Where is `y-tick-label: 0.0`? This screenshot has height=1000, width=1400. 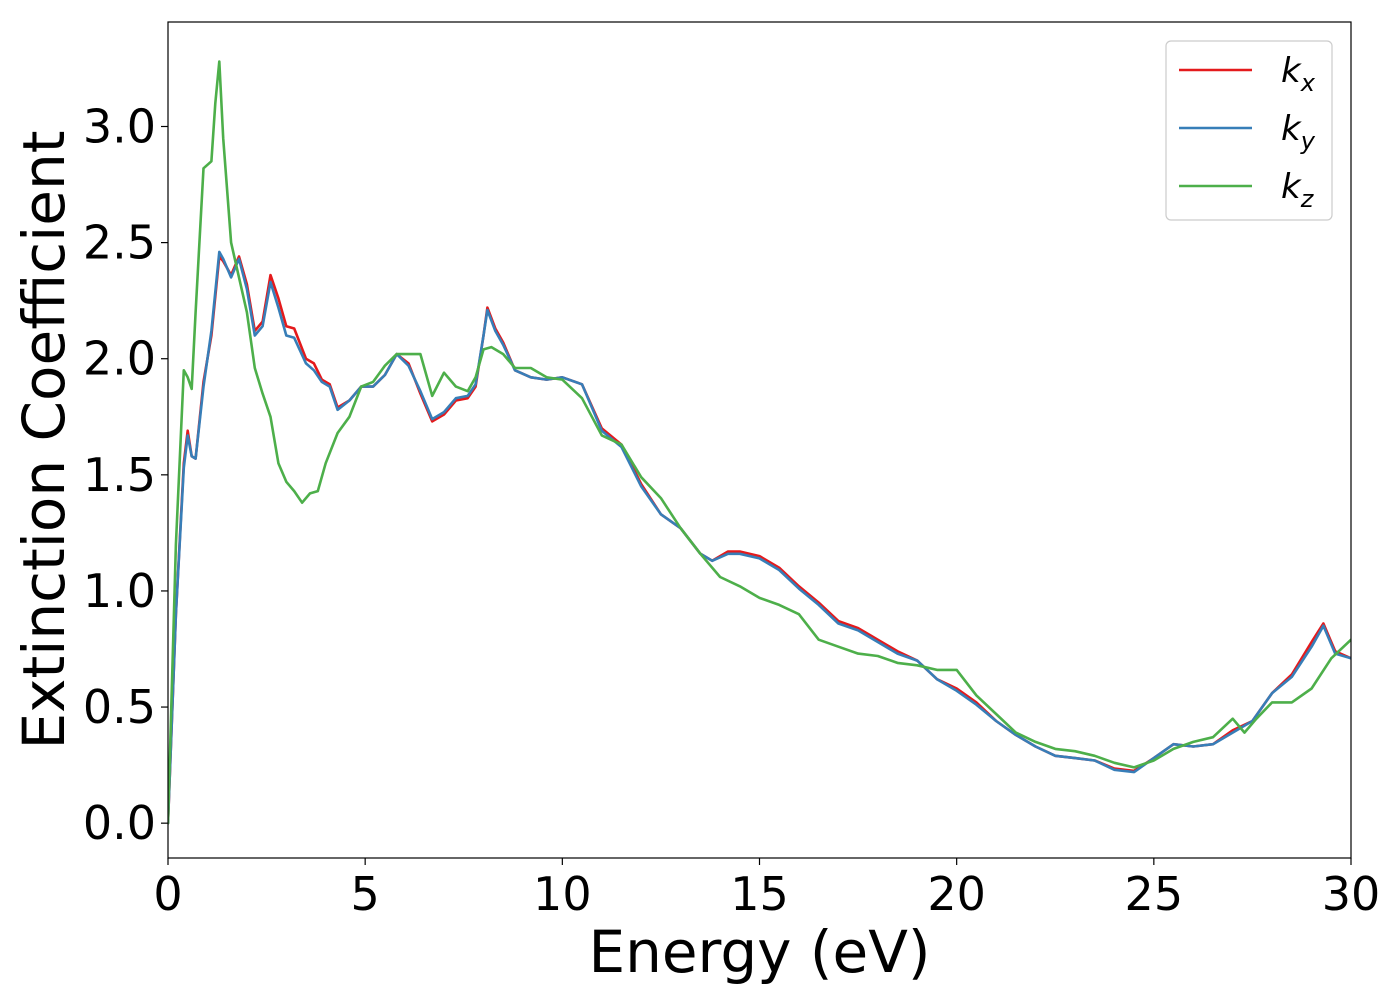
y-tick-label: 0.0 is located at coordinates (119, 823).